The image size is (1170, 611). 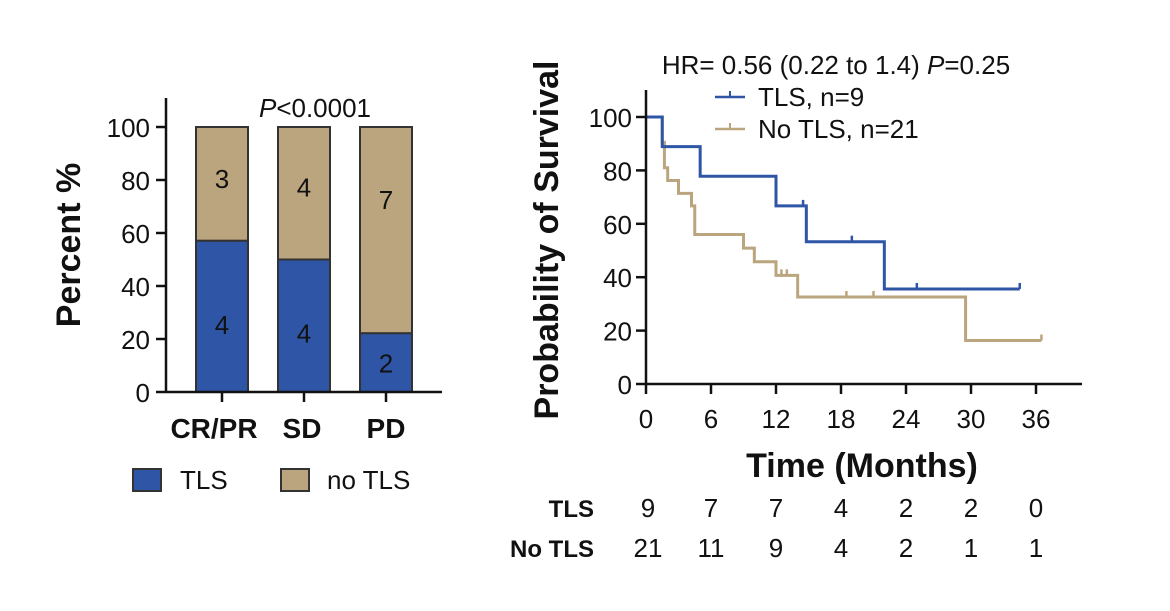 I want to click on km-x-tick-label: 18, so click(x=841, y=419).